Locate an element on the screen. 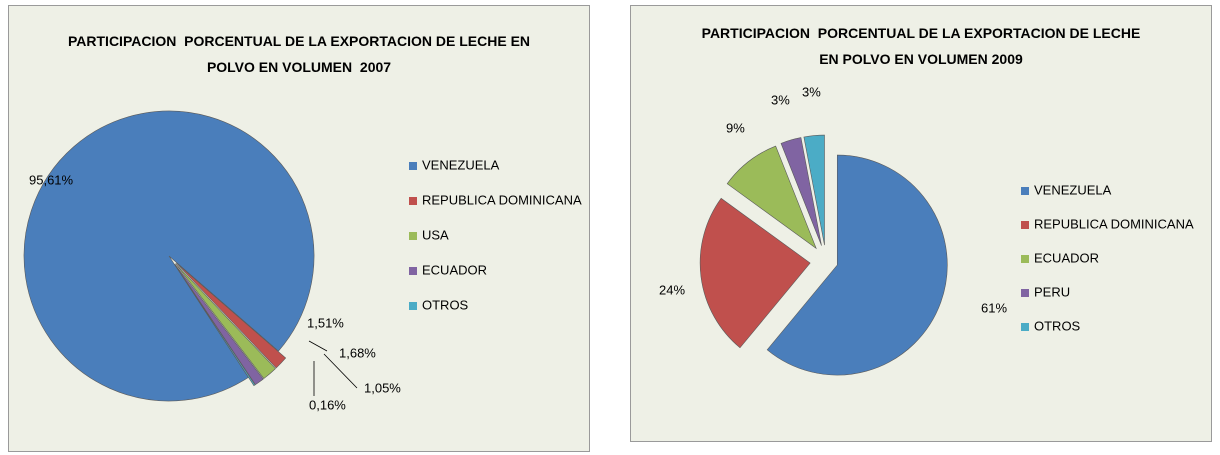  legend-label: PERU is located at coordinates (1052, 291).